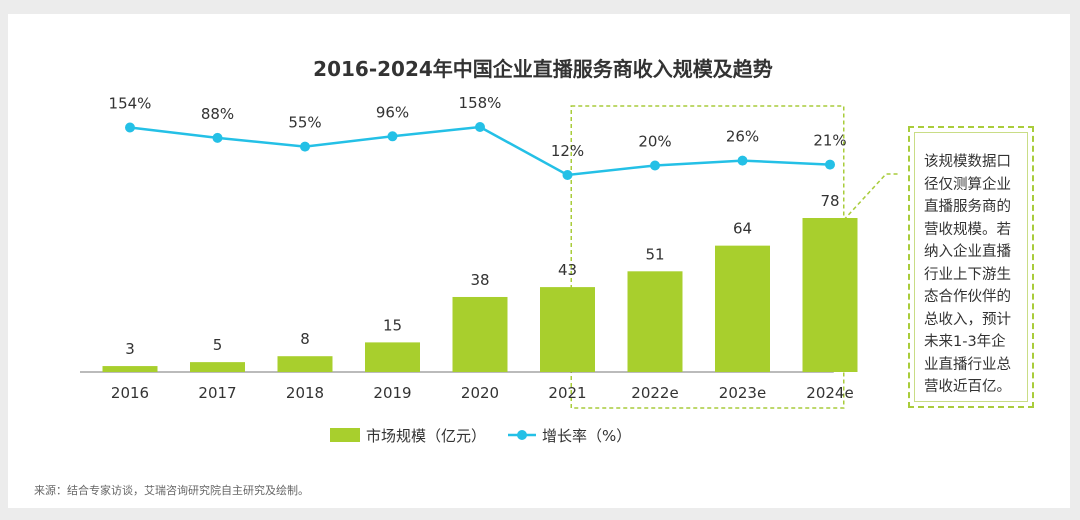 The image size is (1080, 520). What do you see at coordinates (654, 254) in the screenshot?
I see `bar-value-label: 51` at bounding box center [654, 254].